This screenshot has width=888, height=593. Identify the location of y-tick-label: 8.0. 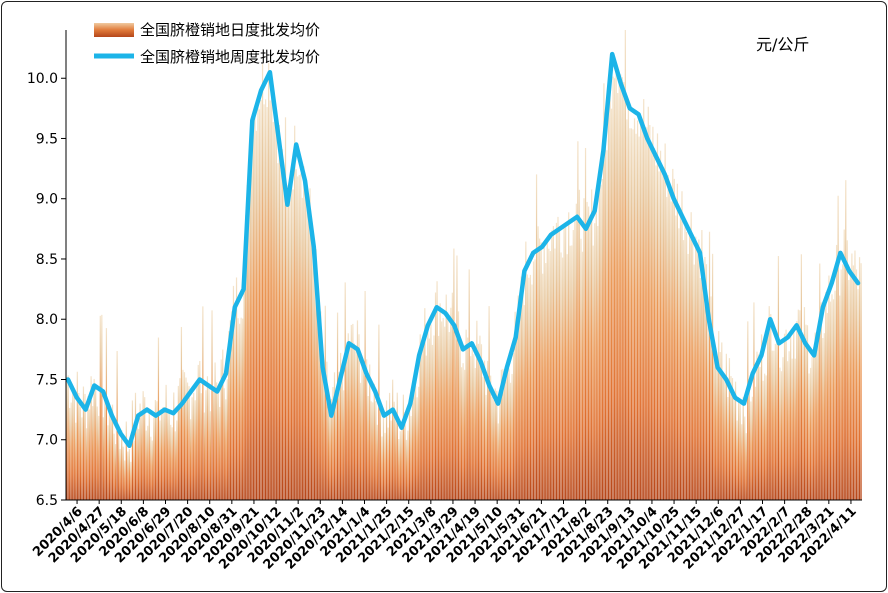
(47, 320).